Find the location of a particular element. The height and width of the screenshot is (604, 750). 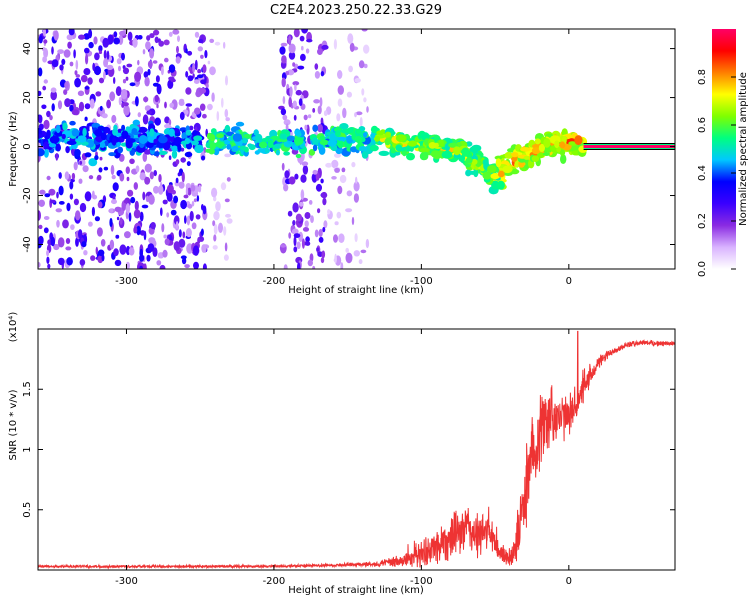

y-tick-label: -20 is located at coordinates (27, 195).